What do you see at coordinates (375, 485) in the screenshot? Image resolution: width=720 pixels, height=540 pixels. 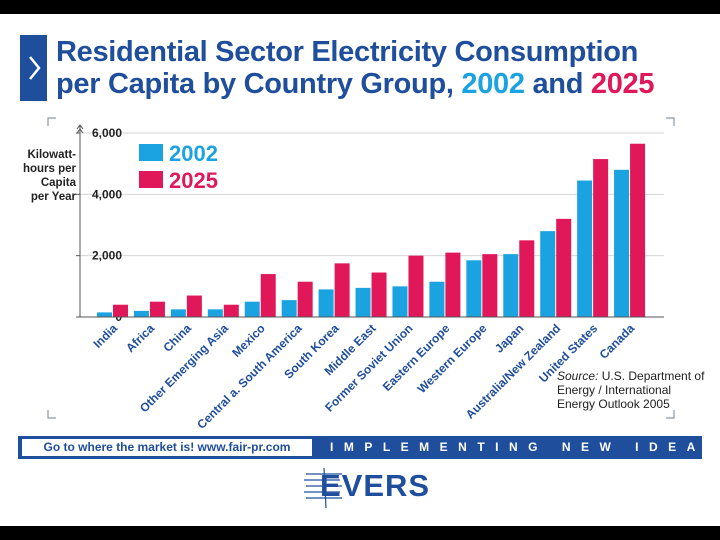 I see `evers-logo: EVERS` at bounding box center [375, 485].